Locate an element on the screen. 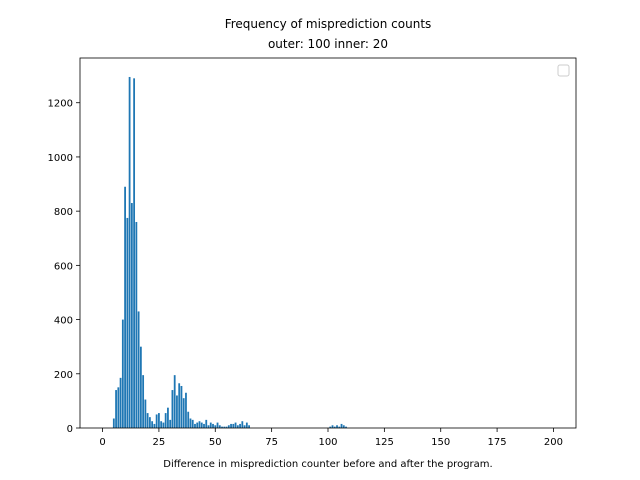 This screenshot has width=640, height=480. x-tick-label: 125 is located at coordinates (384, 442).